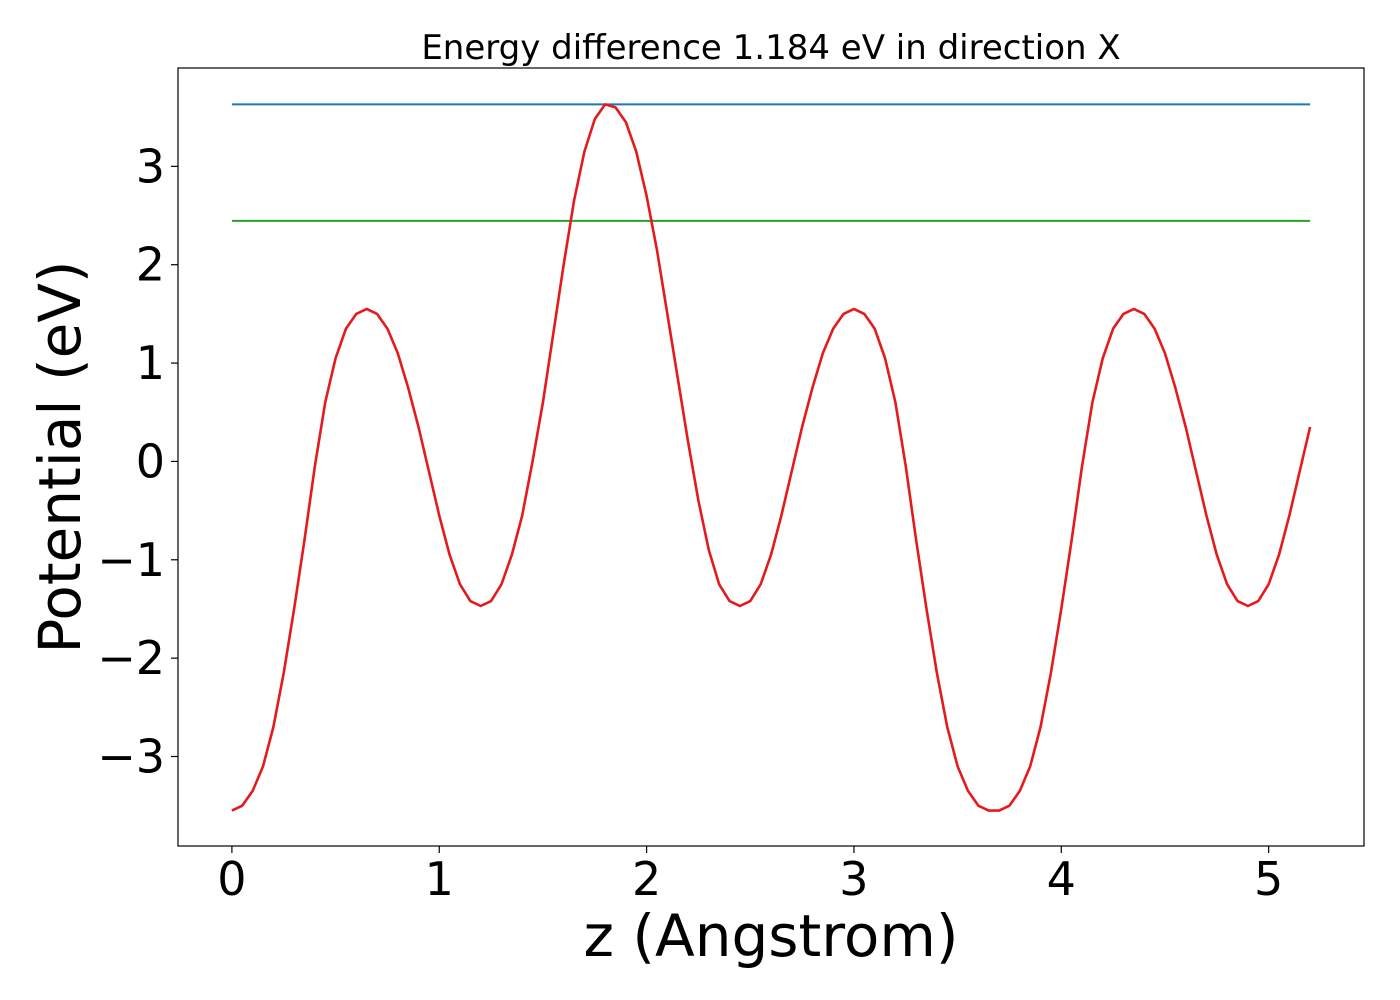 The height and width of the screenshot is (1000, 1400). I want to click on y-tick-label-3: 3, so click(150, 166).